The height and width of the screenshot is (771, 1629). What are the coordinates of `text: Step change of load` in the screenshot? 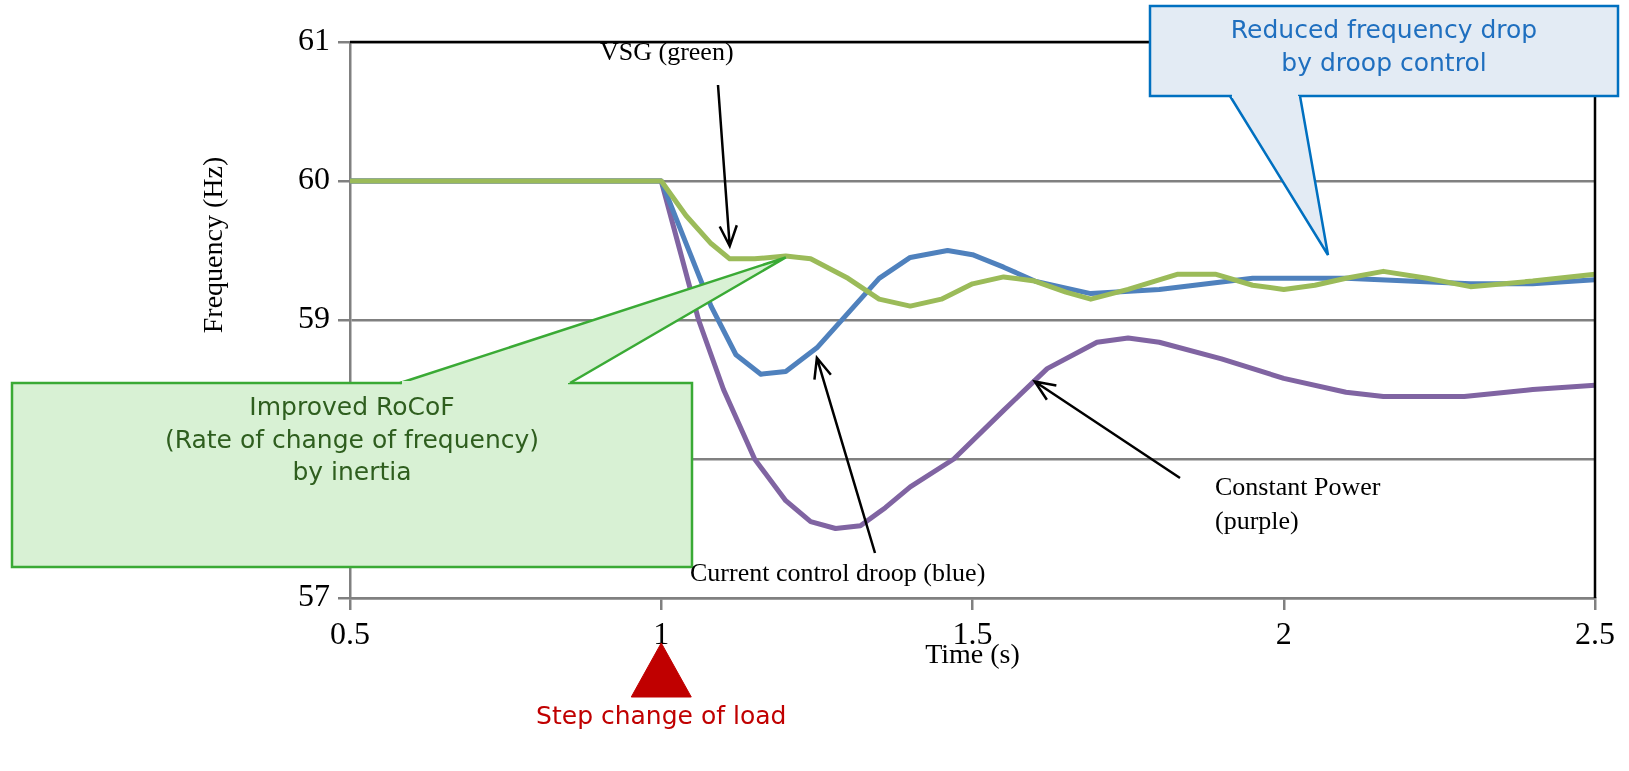 It's located at (661, 716).